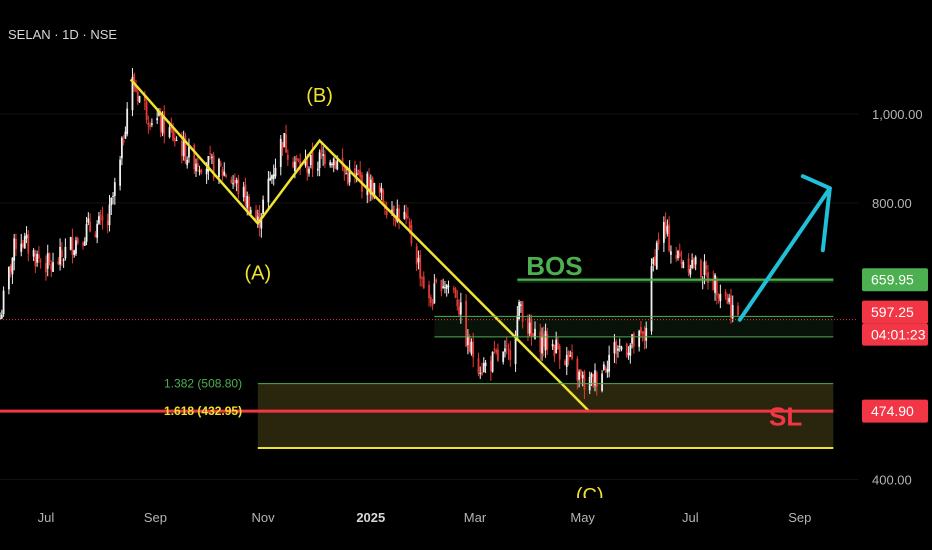  What do you see at coordinates (264, 517) in the screenshot?
I see `time-tick-label: Nov` at bounding box center [264, 517].